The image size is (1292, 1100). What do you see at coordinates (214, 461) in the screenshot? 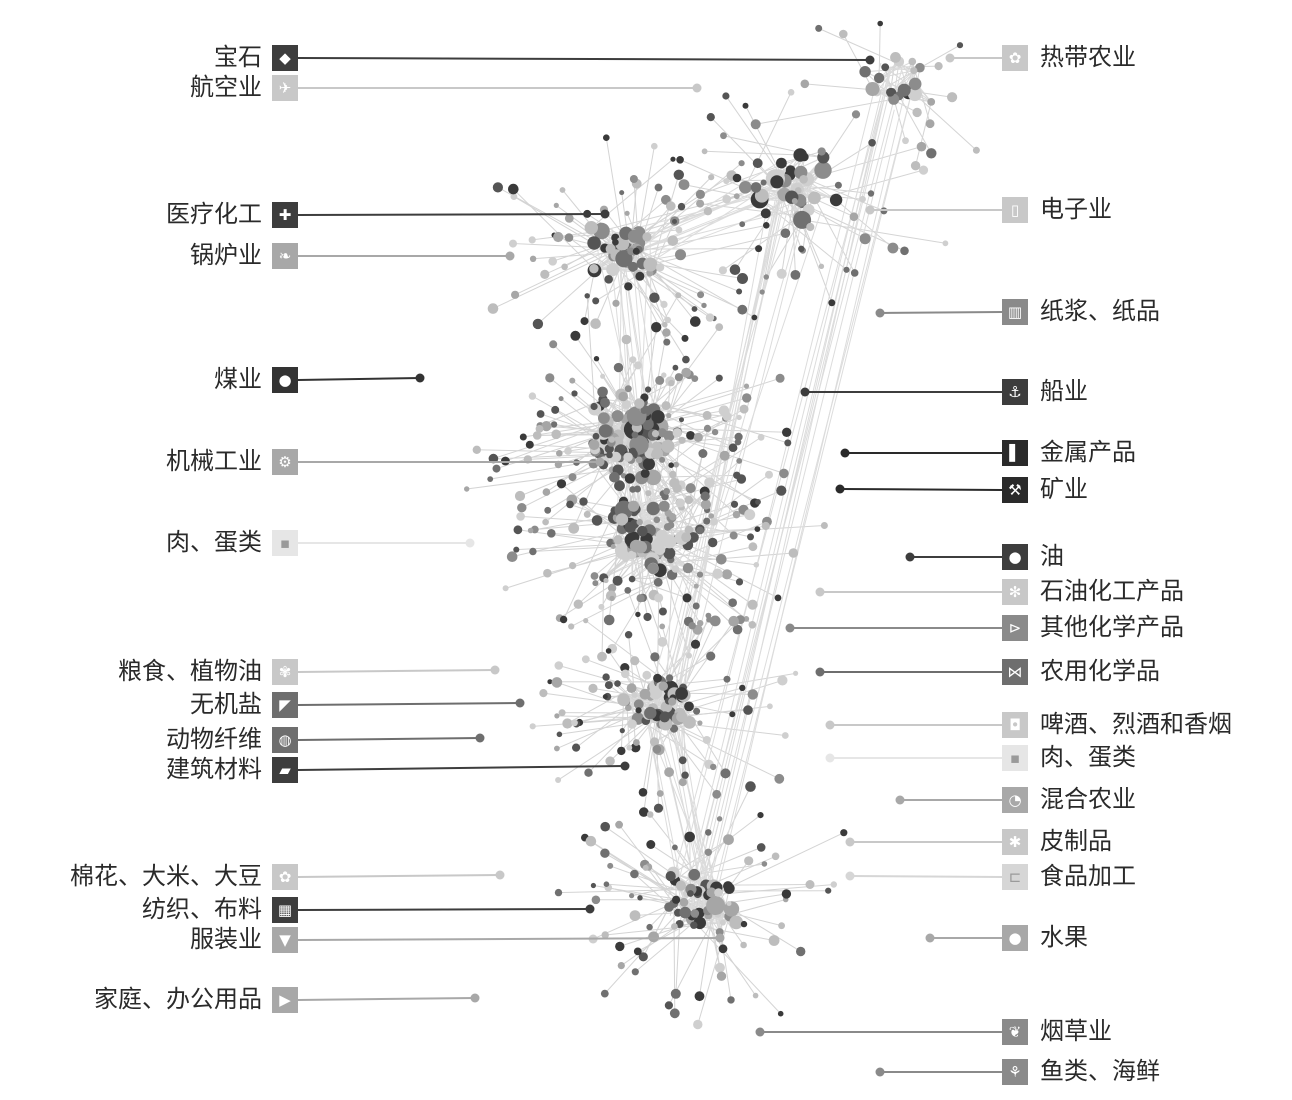
I see `category-label-machinery: 机械工业` at bounding box center [214, 461].